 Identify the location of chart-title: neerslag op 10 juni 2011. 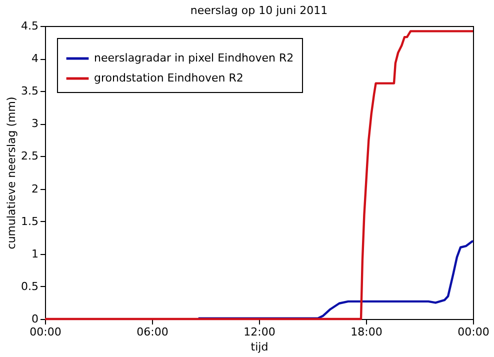
(259, 10).